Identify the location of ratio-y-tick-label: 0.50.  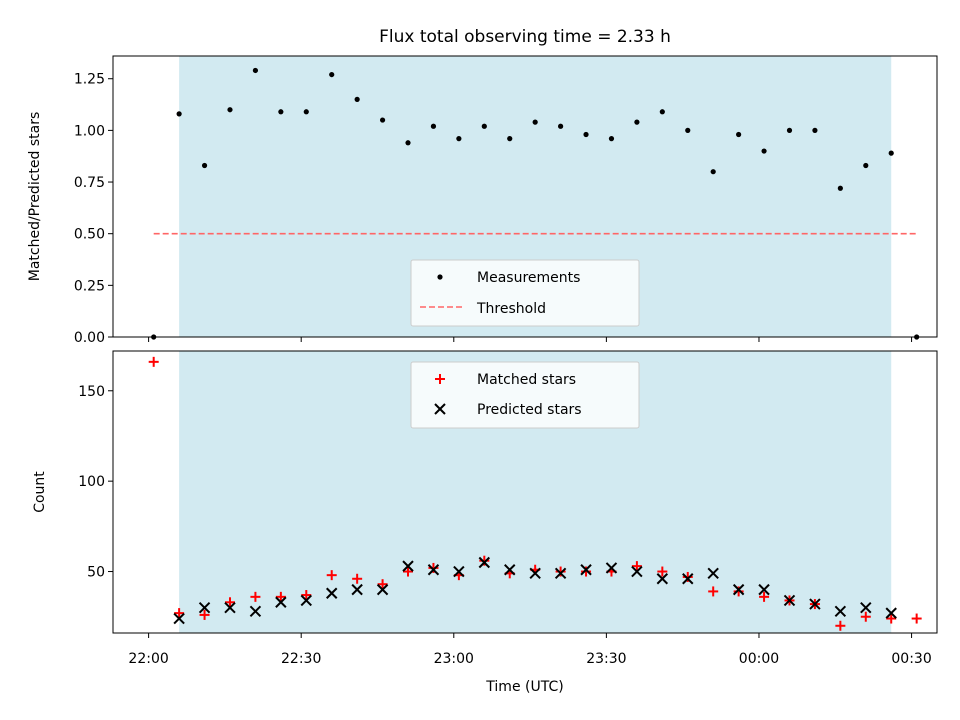
(89, 235).